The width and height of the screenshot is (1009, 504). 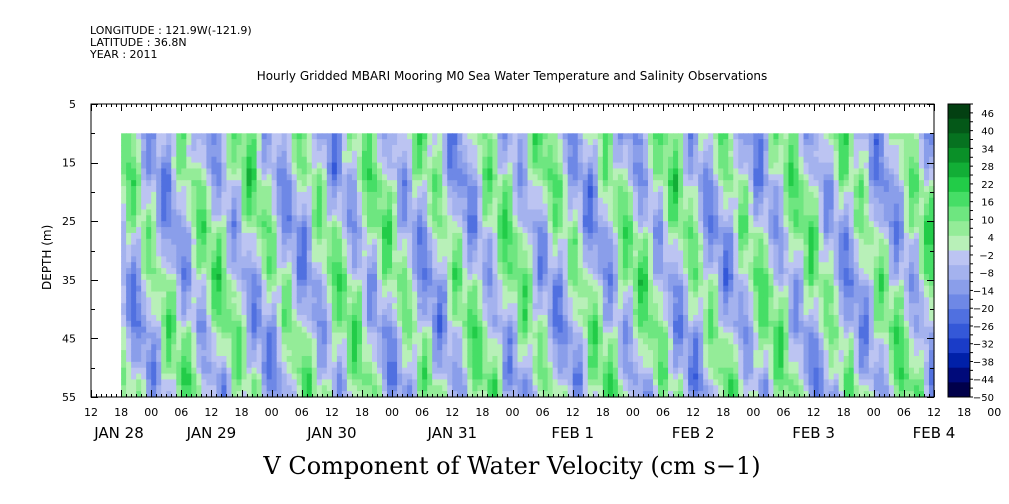 What do you see at coordinates (331, 433) in the screenshot?
I see `day-tick-label: JAN 30` at bounding box center [331, 433].